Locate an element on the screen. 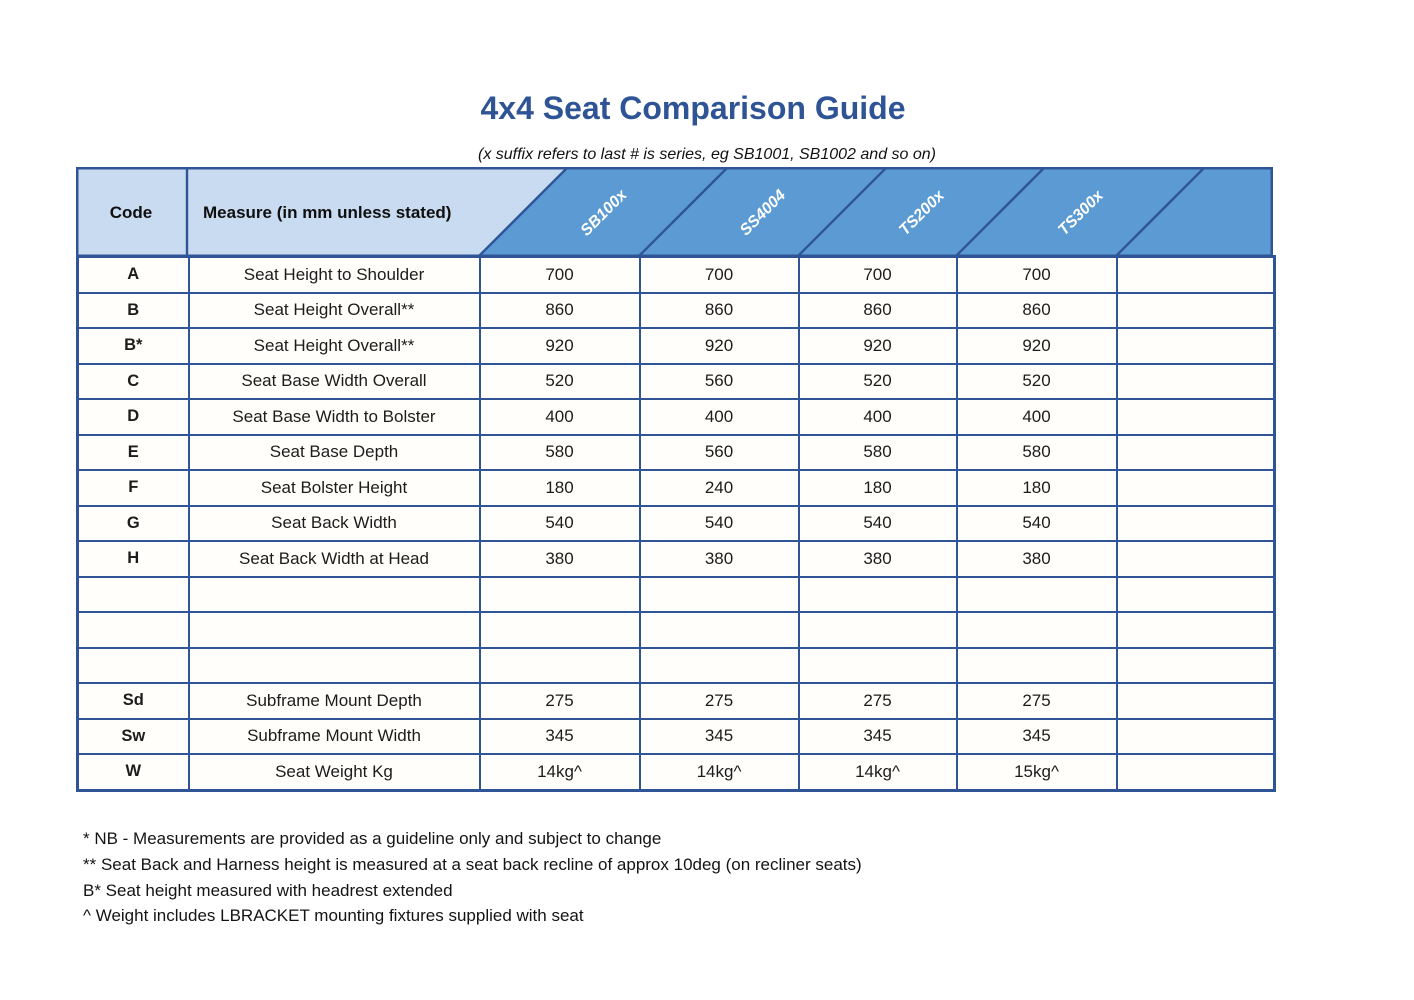  row-code-cell: D is located at coordinates (133, 417).